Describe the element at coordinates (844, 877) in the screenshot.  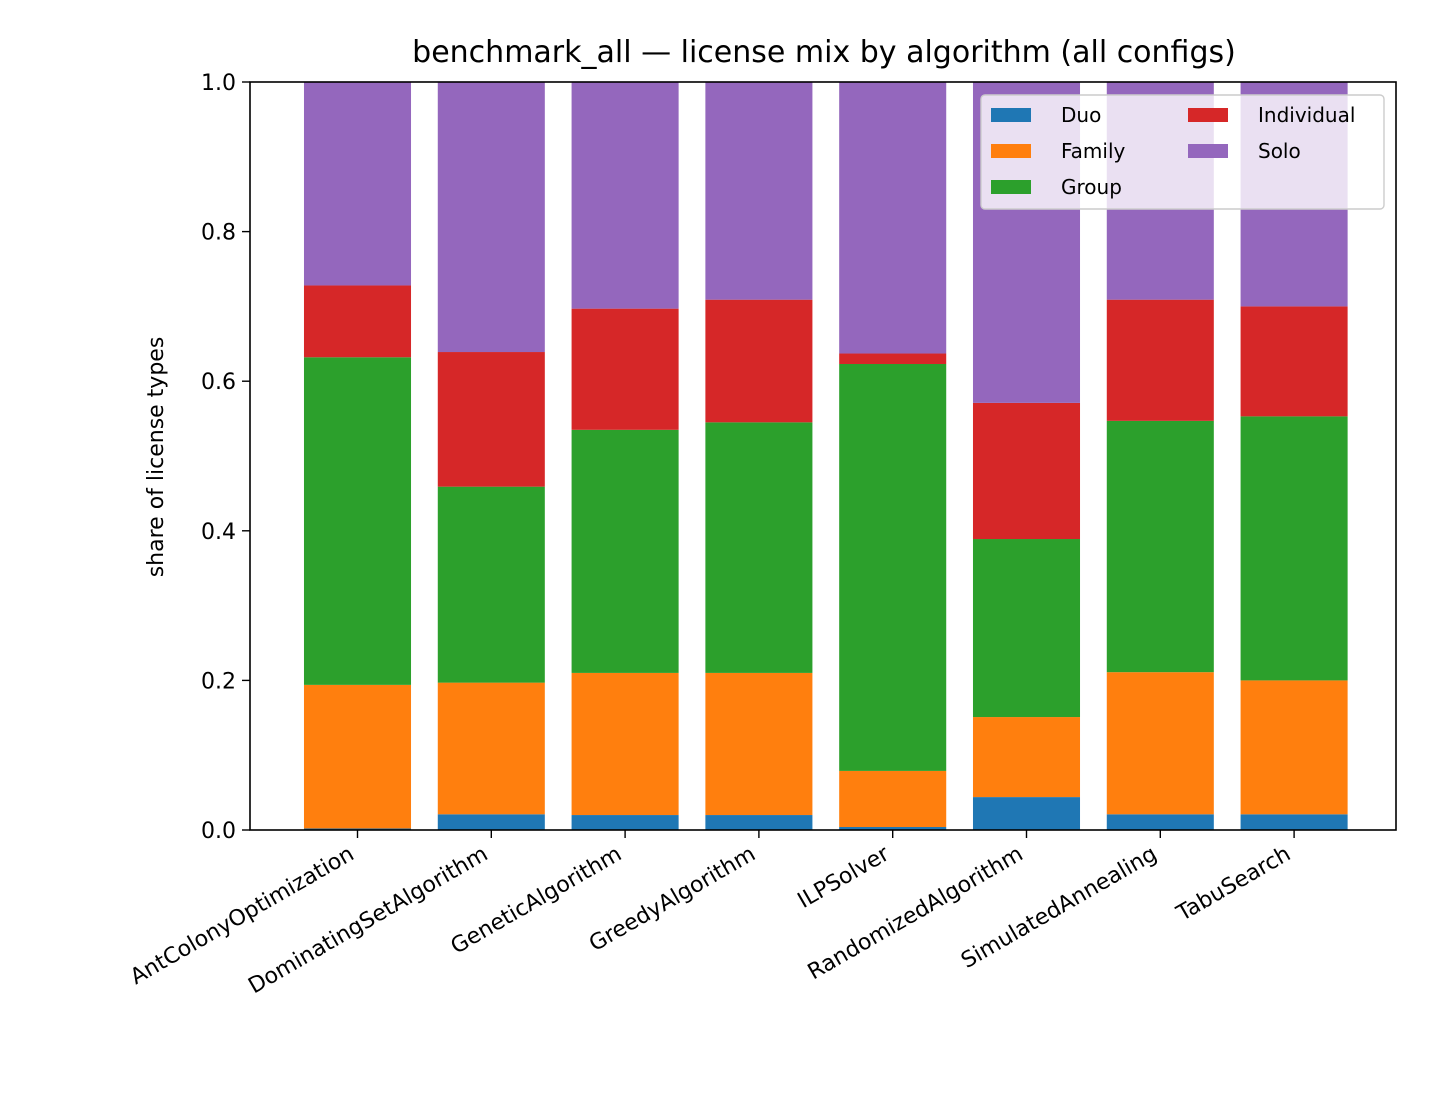
I see `x-tick-label: ILPSolver` at that location.